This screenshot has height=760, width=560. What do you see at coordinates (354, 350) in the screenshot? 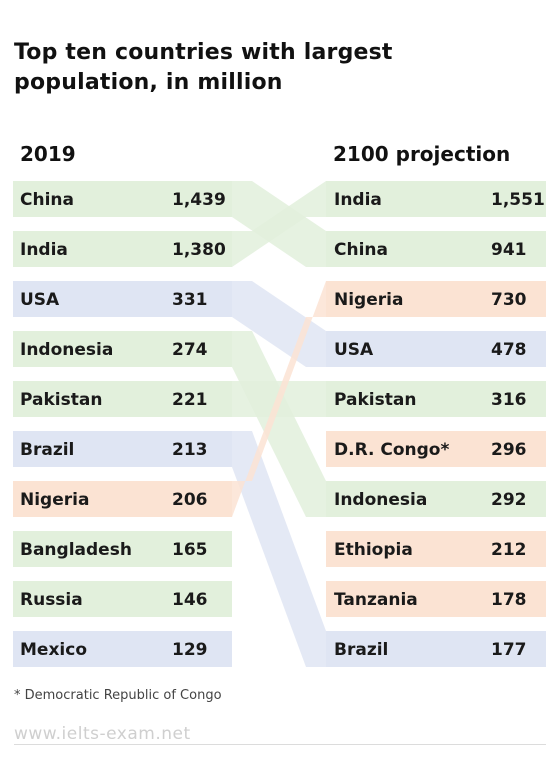
I see `right-country-label: USA` at bounding box center [354, 350].